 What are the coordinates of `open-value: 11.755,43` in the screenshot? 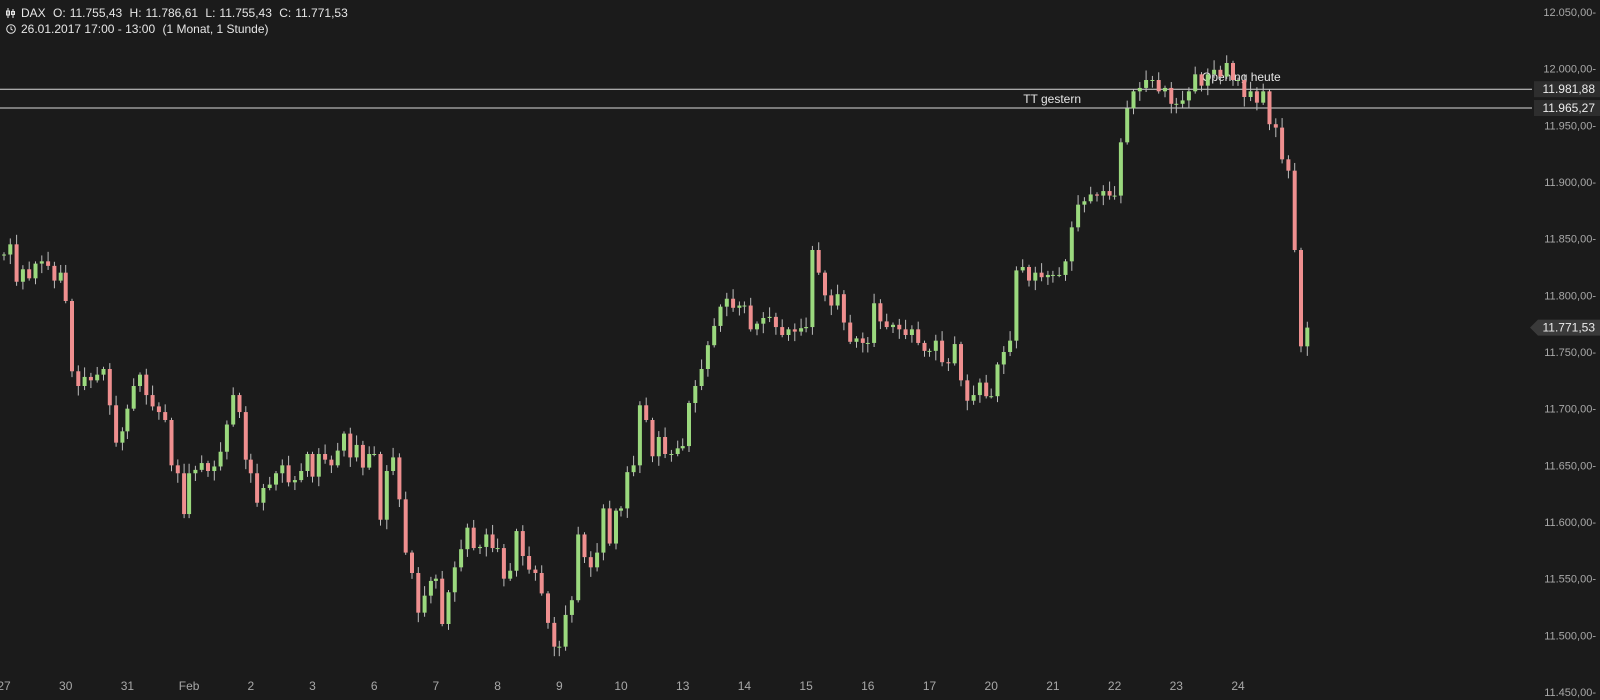 It's located at (96, 13).